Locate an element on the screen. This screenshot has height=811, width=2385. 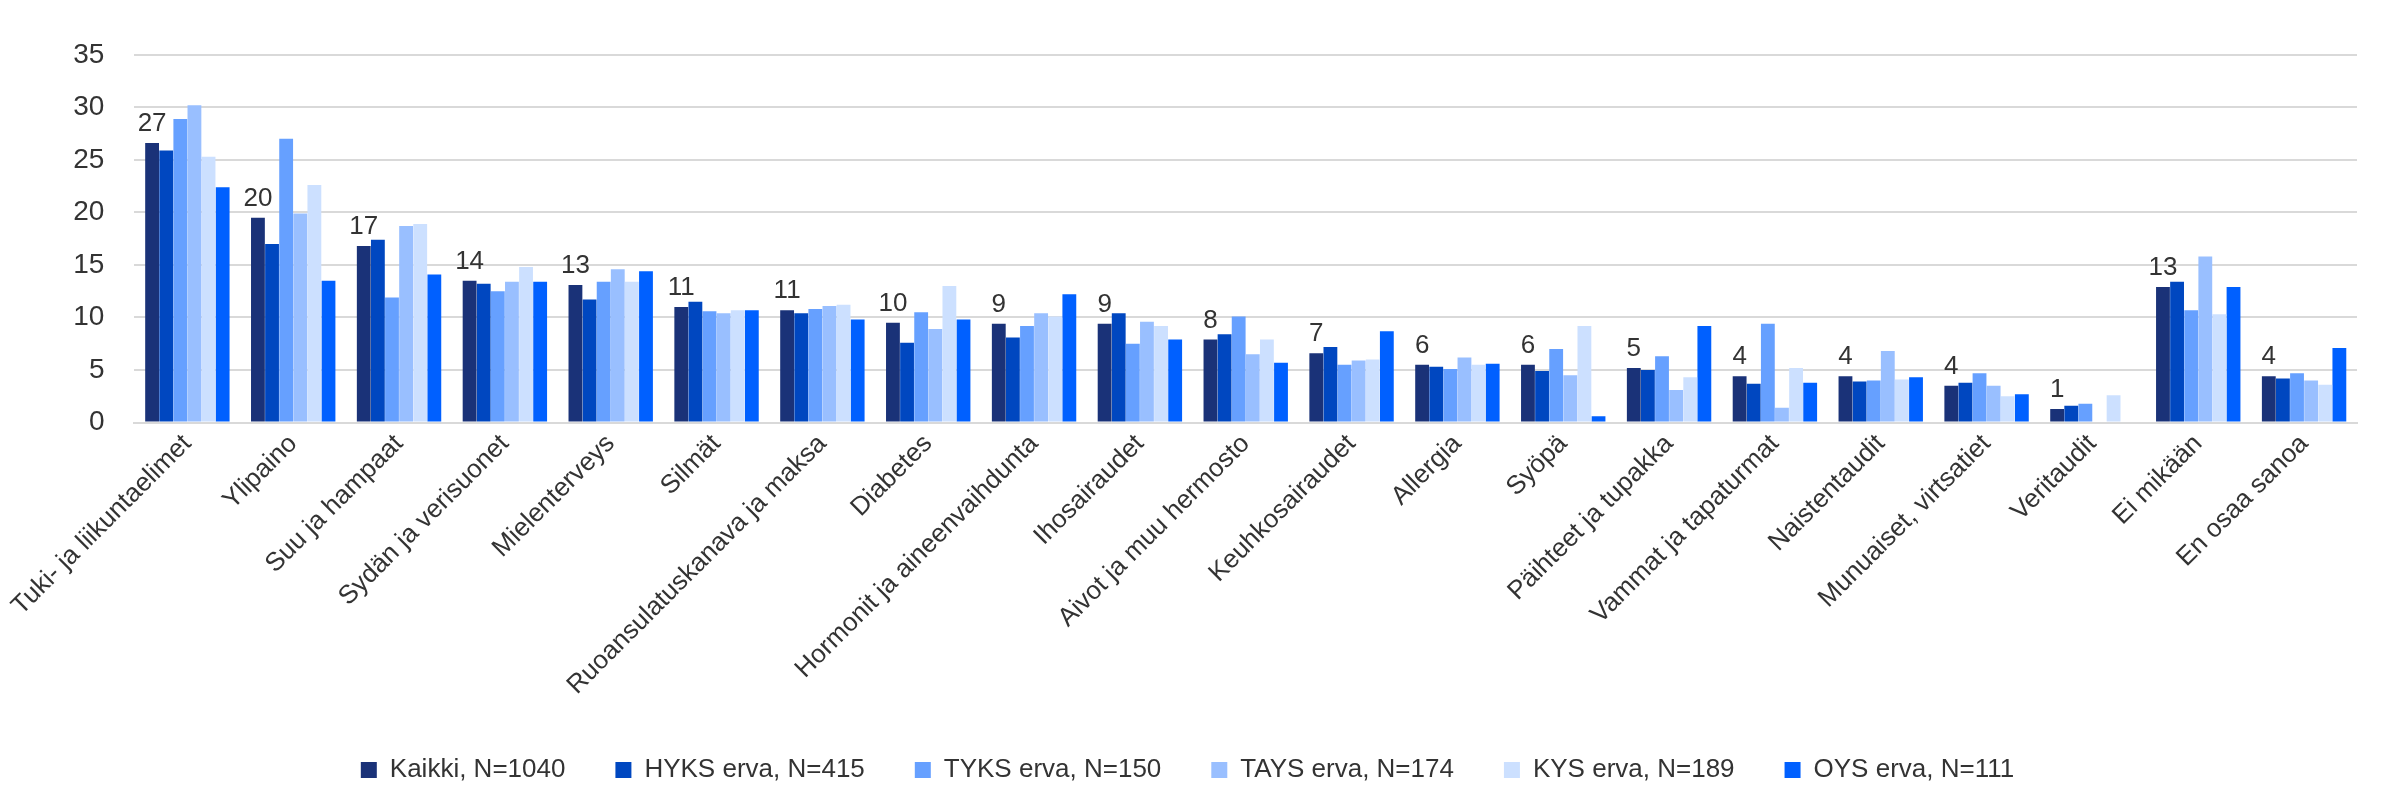
data-label: 10 is located at coordinates (893, 301).